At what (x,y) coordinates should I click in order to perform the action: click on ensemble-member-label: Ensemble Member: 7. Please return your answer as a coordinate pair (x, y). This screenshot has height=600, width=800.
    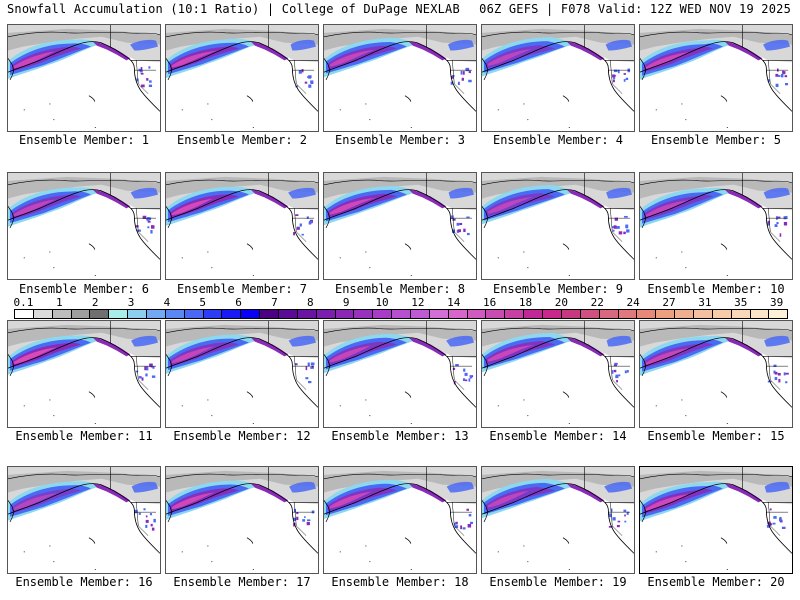
    Looking at the image, I should click on (242, 289).